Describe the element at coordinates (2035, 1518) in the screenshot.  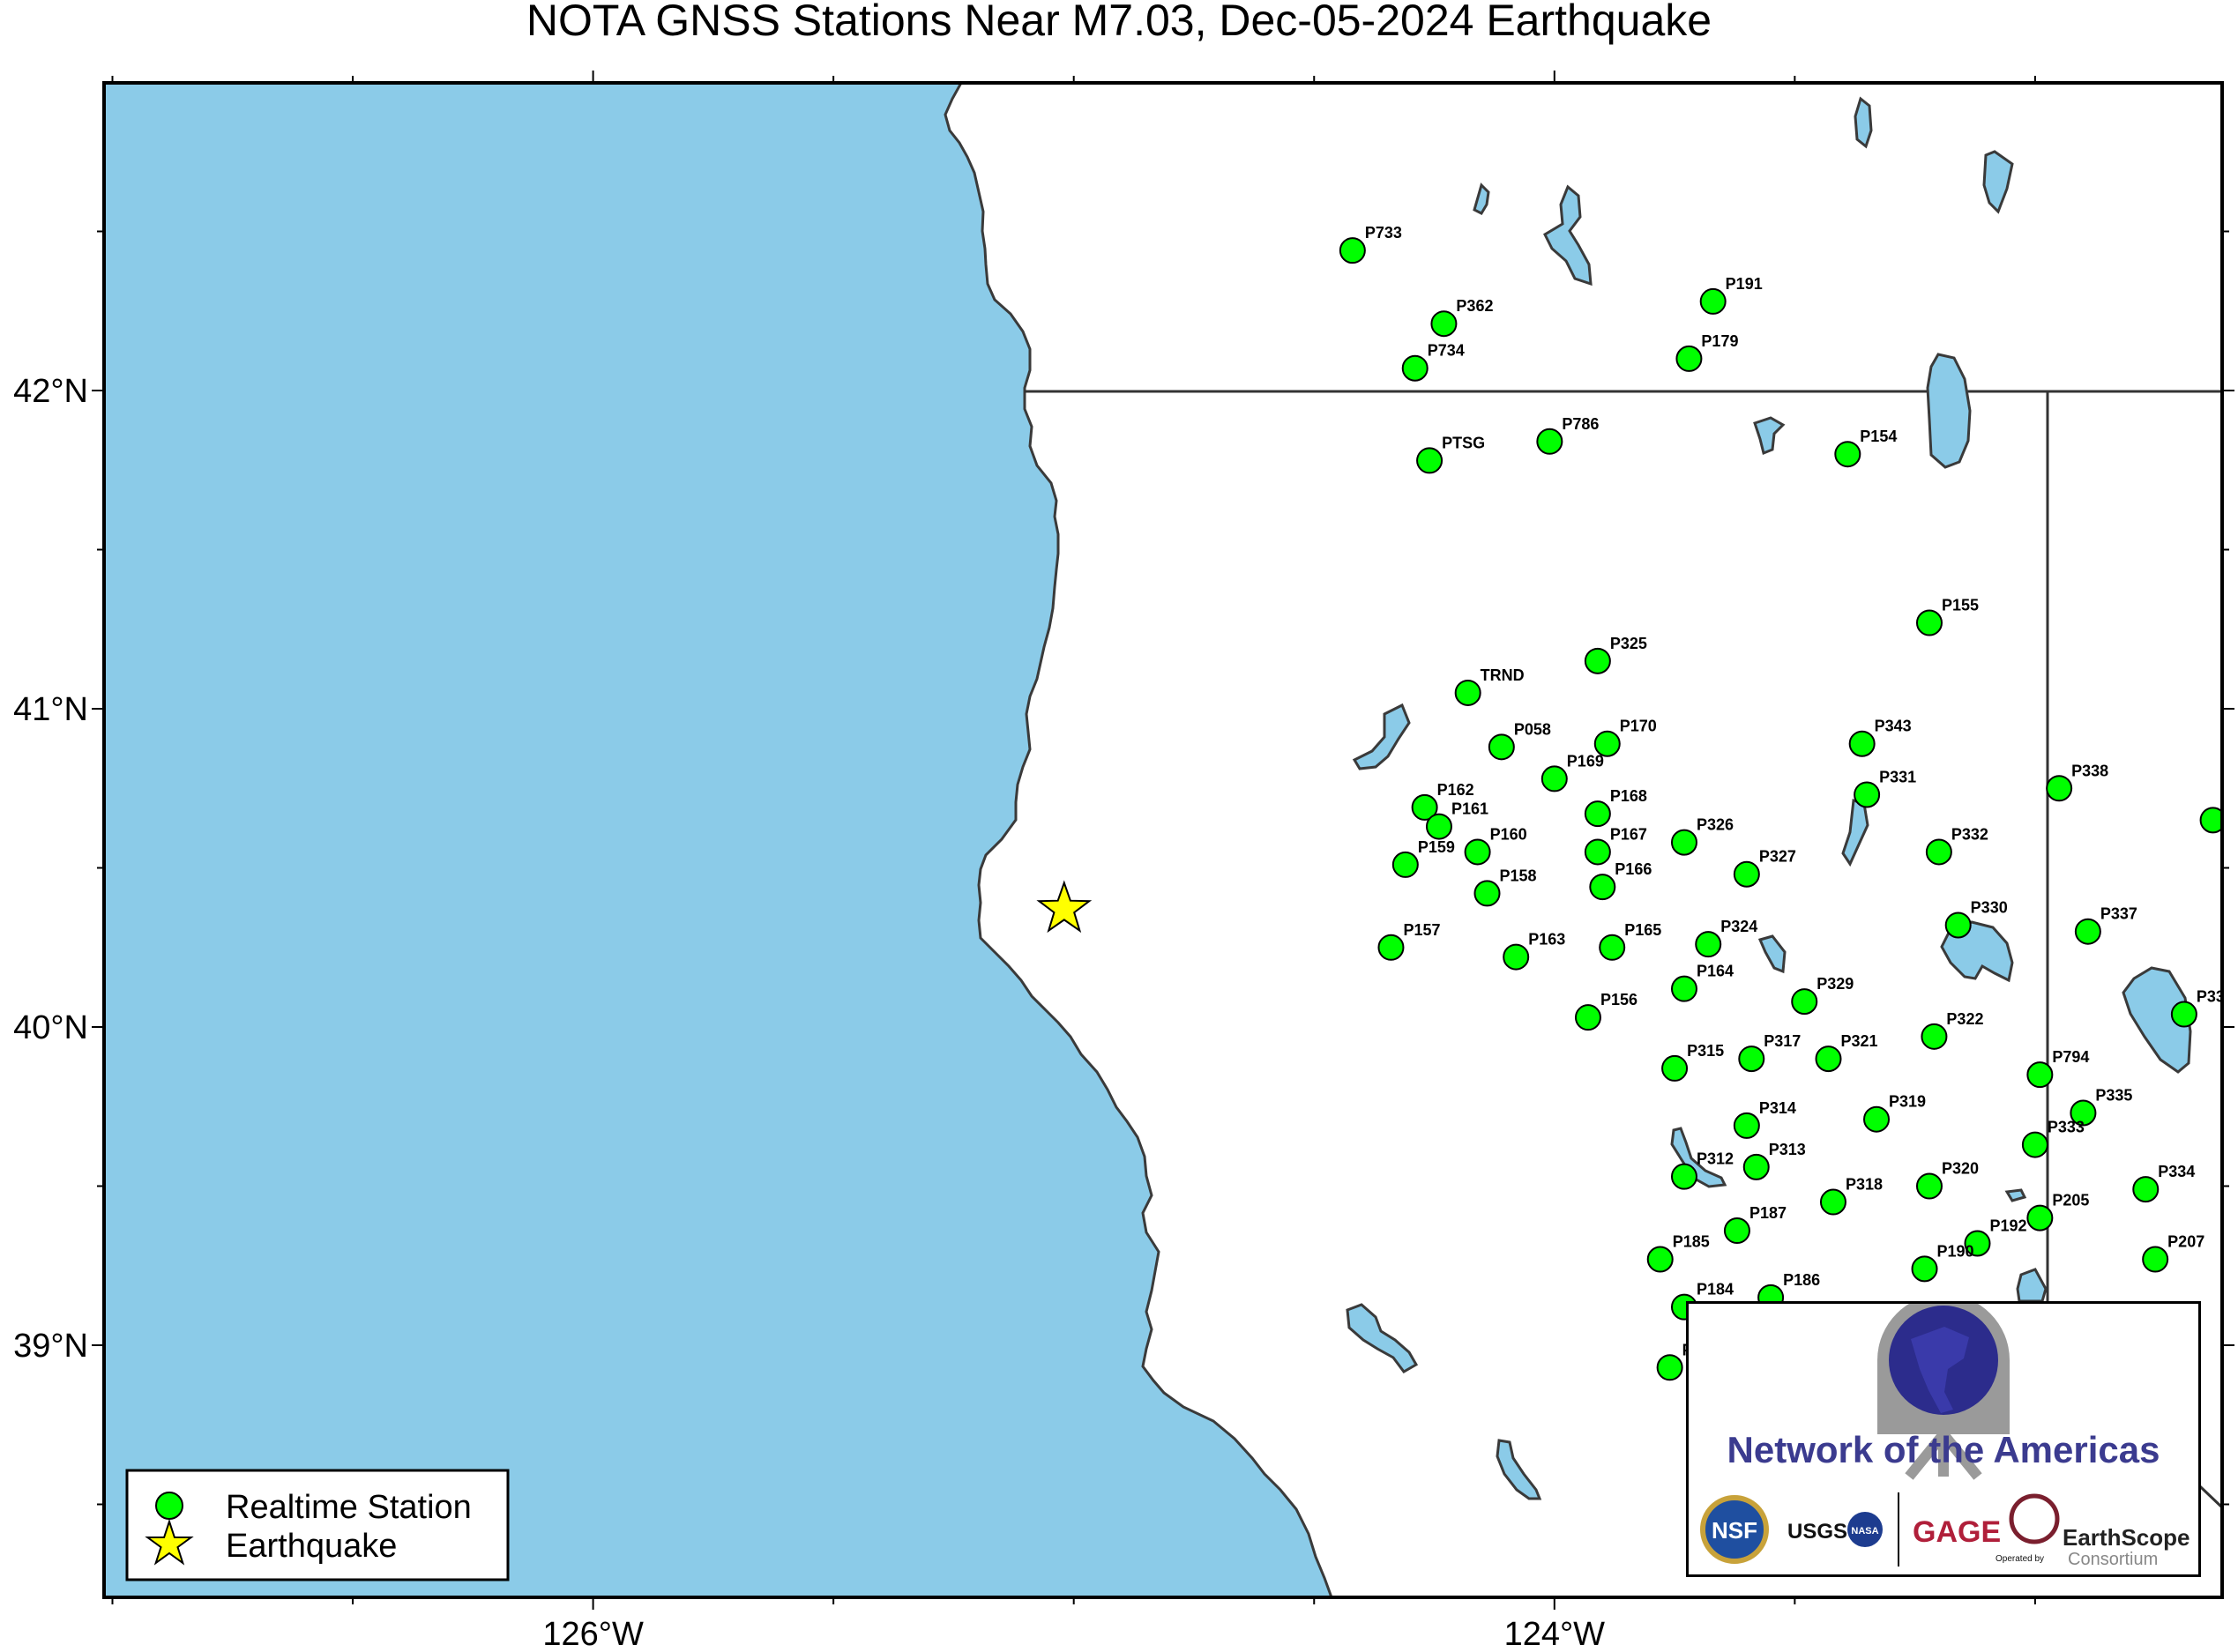
I see `earthscope-logo-icon` at that location.